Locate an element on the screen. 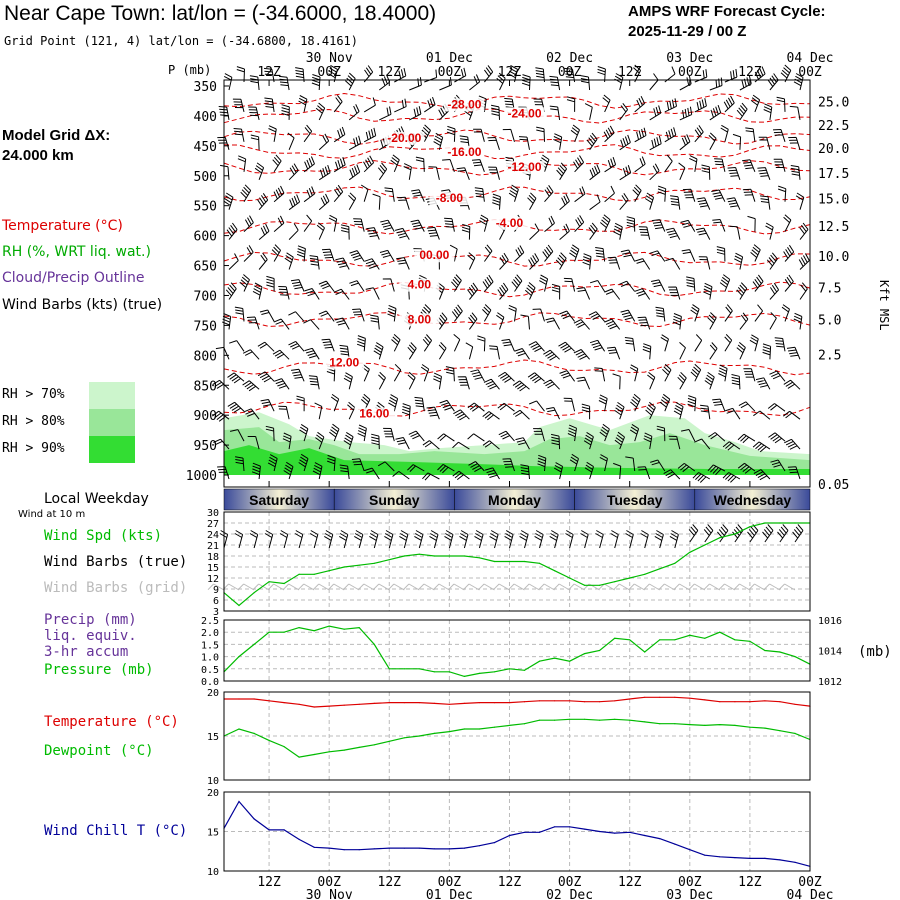 Image resolution: width=900 pixels, height=900 pixels. legend-wind-speed: Wind Spd (kts) is located at coordinates (103, 536).